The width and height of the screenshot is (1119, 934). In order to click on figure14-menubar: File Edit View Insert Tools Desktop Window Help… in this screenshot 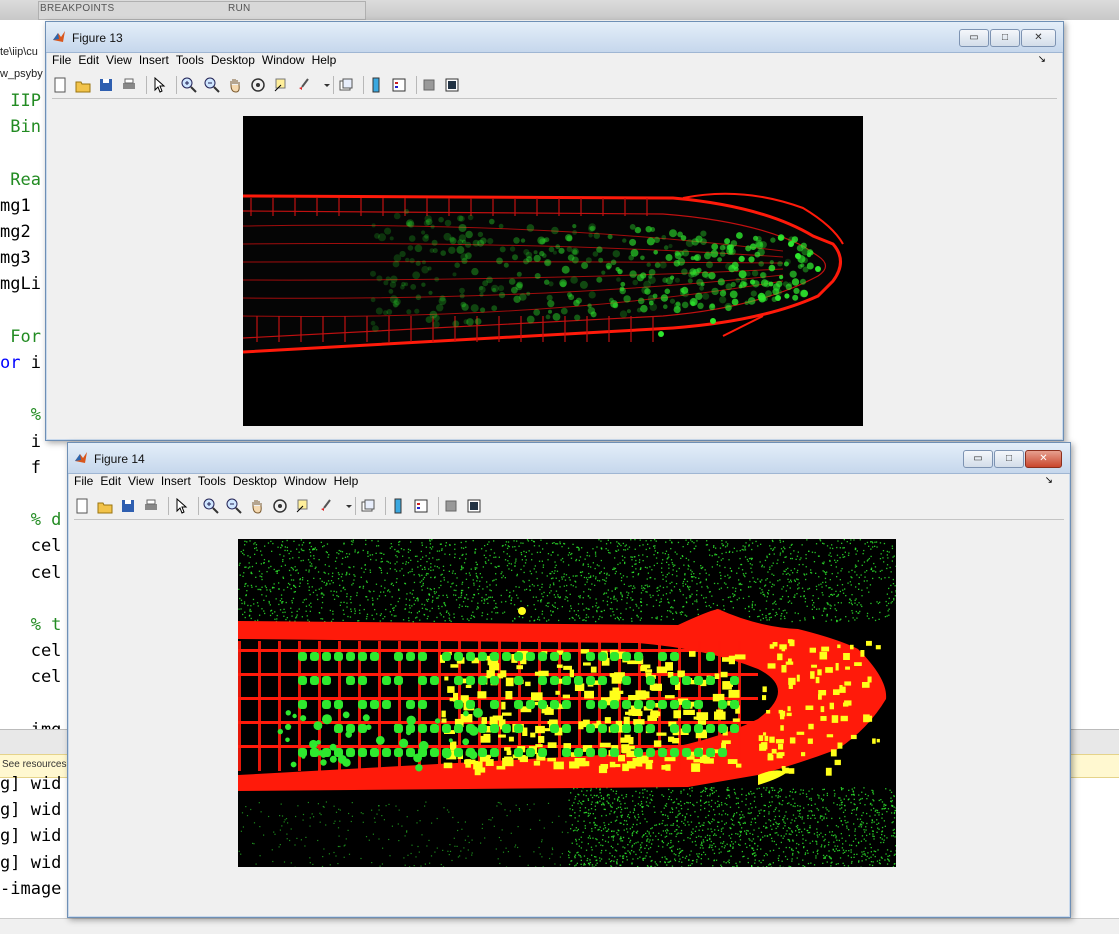, I will do `click(569, 483)`.